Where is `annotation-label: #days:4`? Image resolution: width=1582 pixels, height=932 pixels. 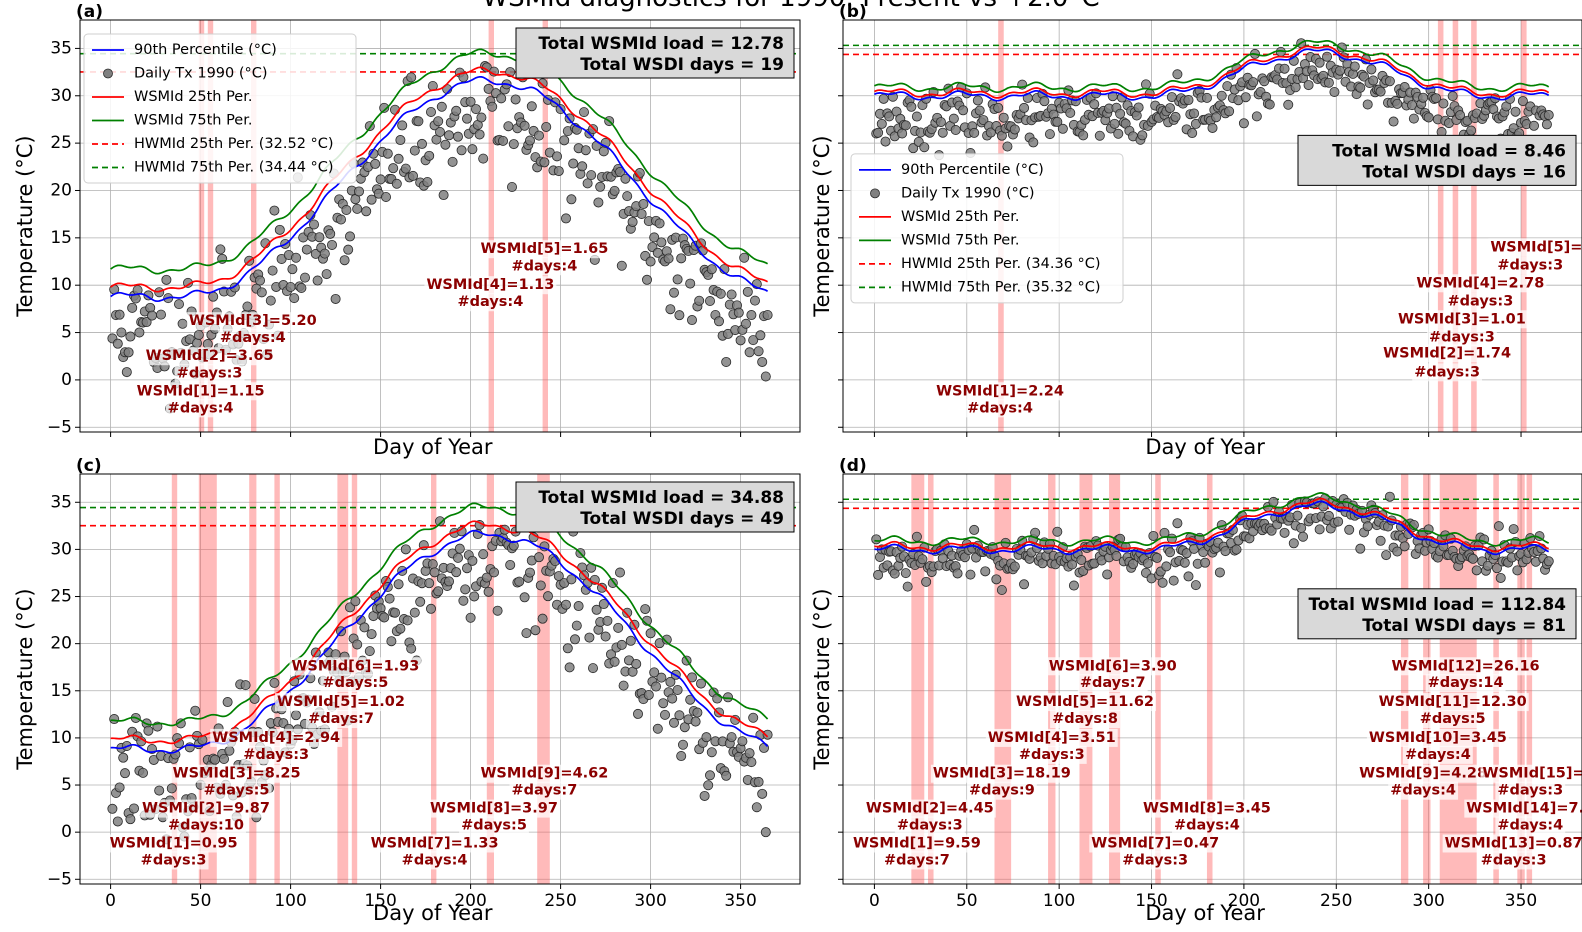 annotation-label: #days:4 is located at coordinates (544, 266).